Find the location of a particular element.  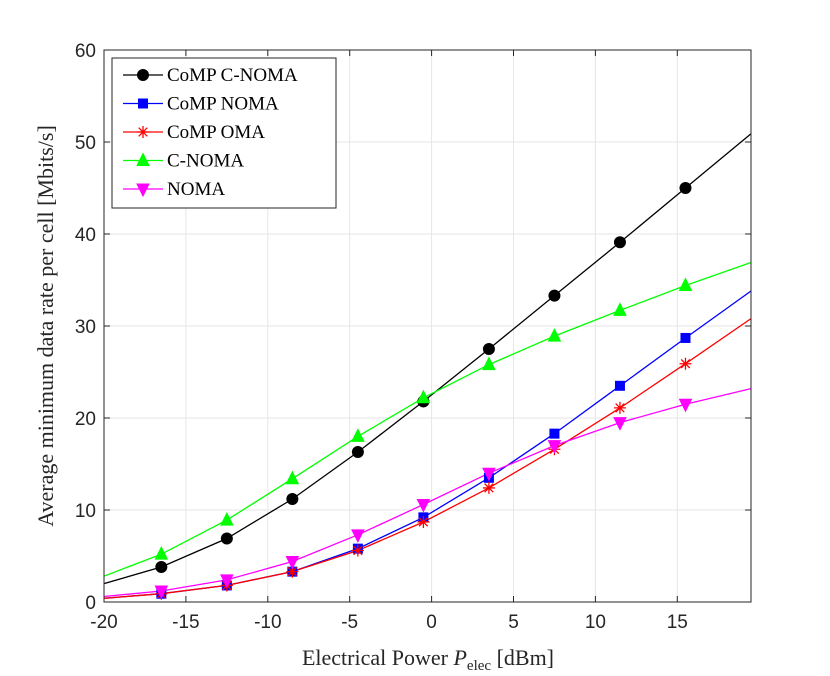

x-axis-label-unit: [dBm] is located at coordinates (522, 657).